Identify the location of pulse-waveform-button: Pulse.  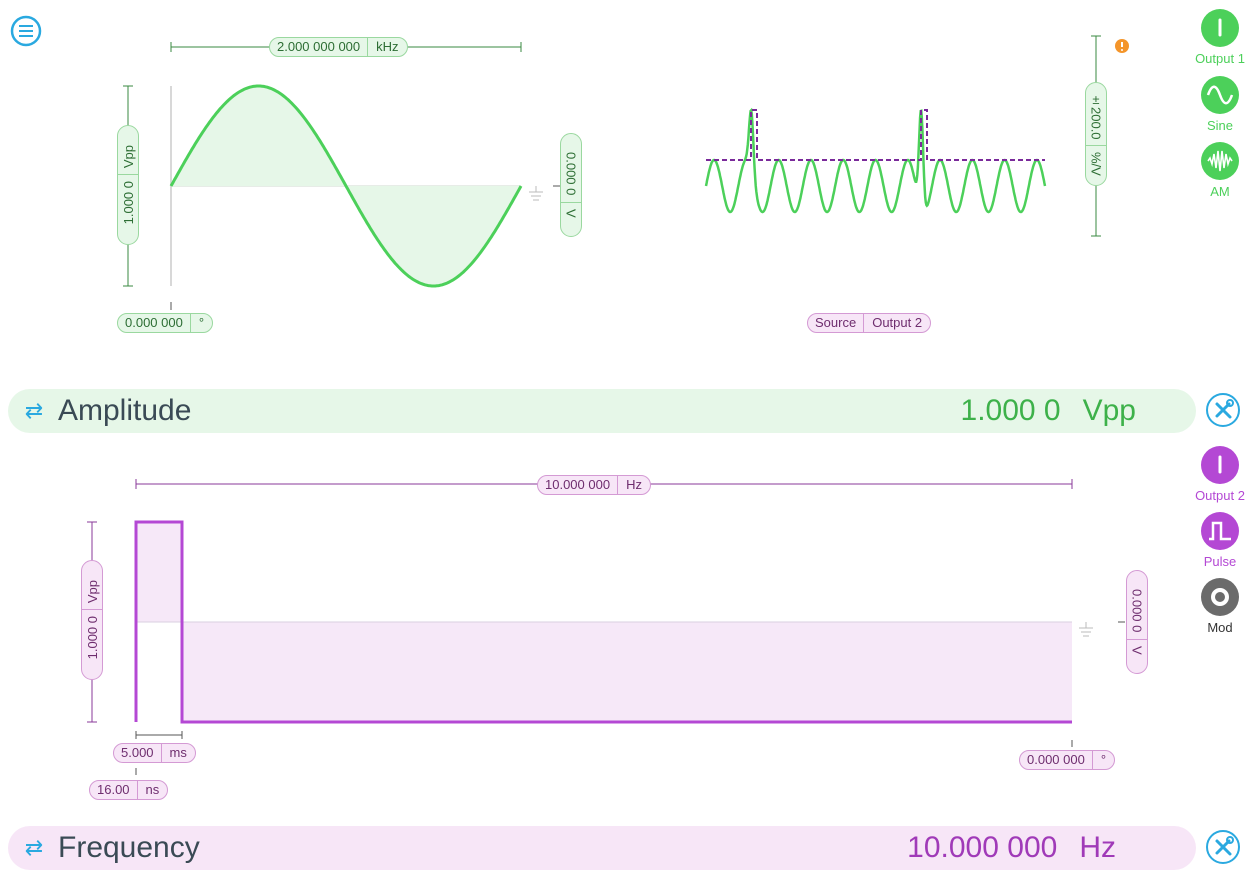
(1216, 540).